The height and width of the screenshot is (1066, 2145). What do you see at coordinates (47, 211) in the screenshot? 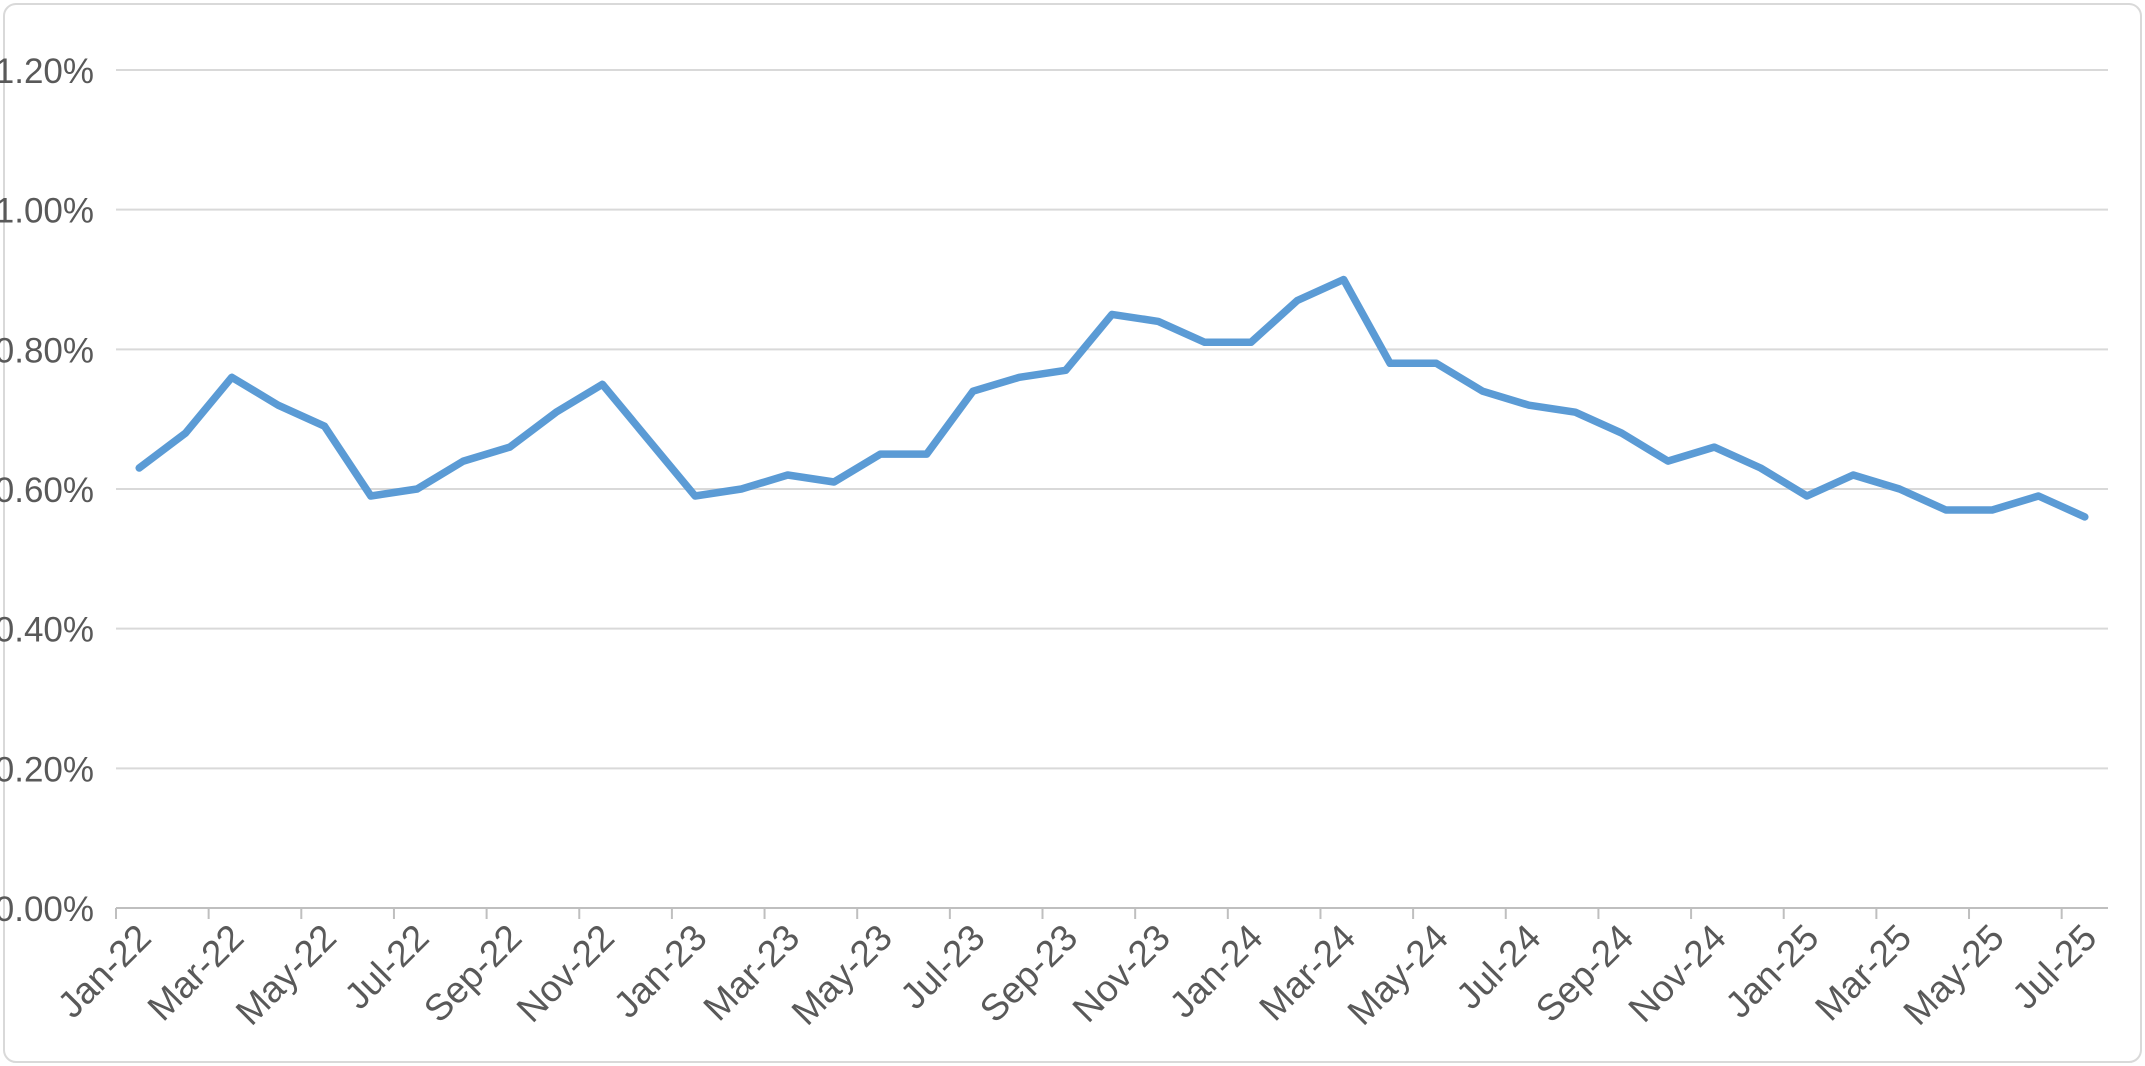
I see `y-axis-tick-label: 1.00%` at bounding box center [47, 211].